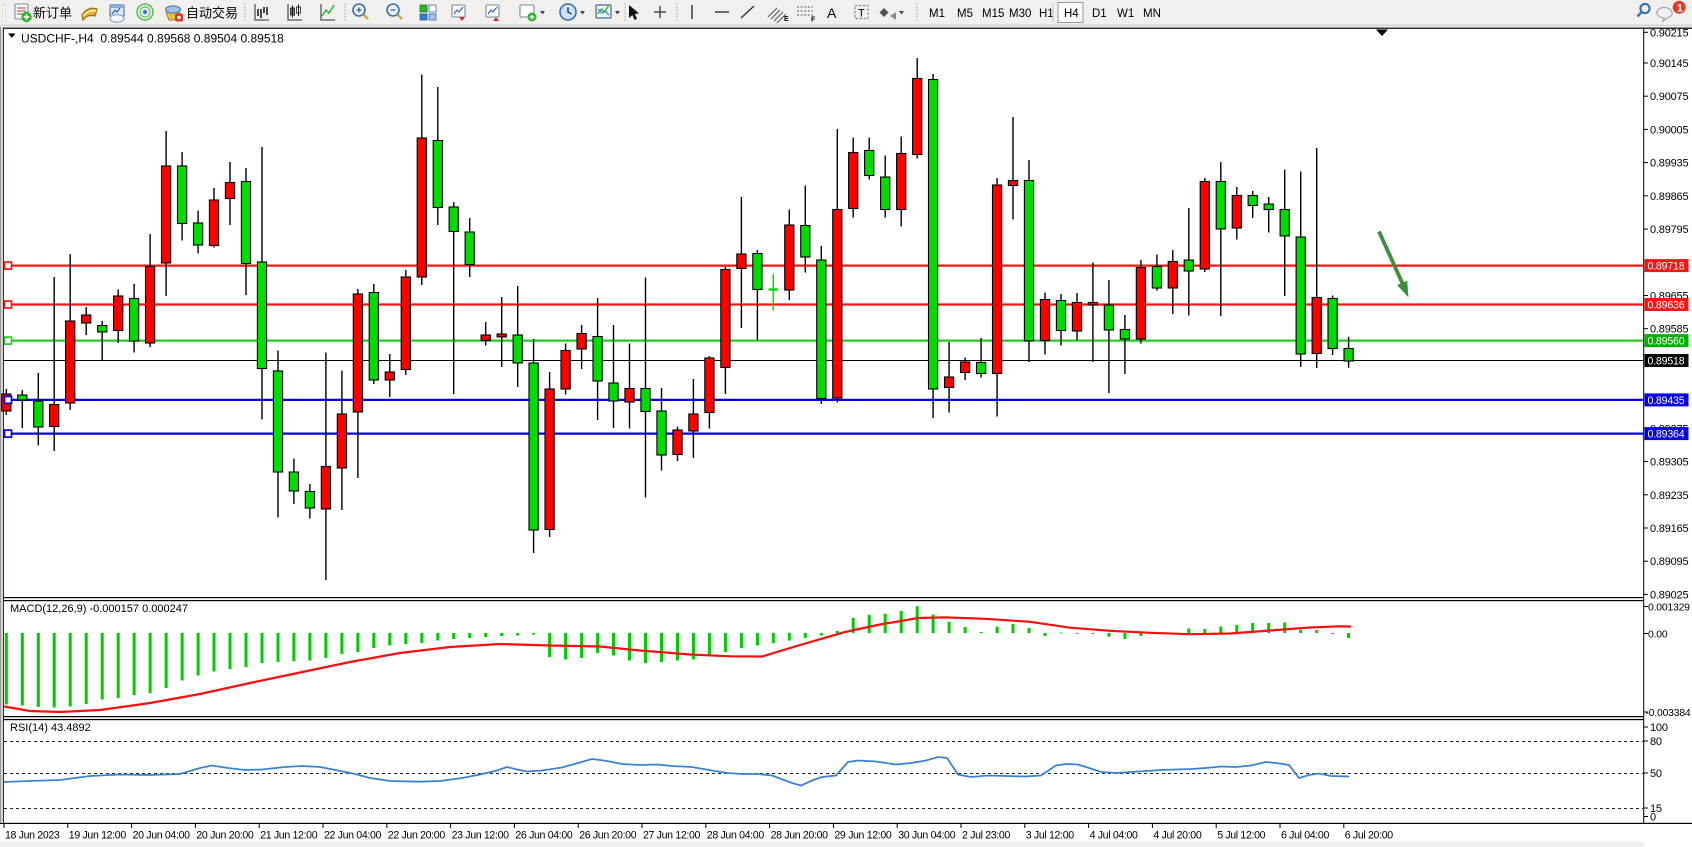 This screenshot has width=1692, height=847. I want to click on svg-text: 0.90005, so click(1669, 130).